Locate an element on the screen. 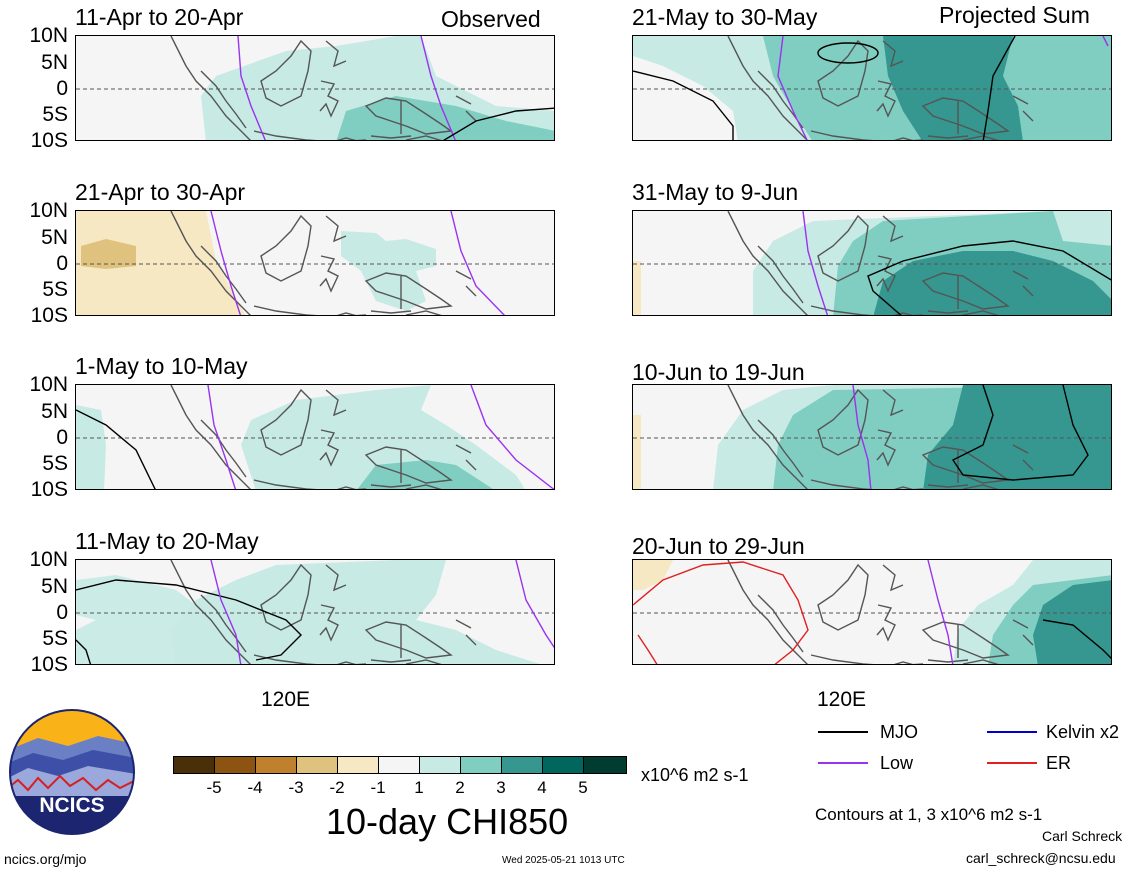  logo-text: NCICS is located at coordinates (72, 805).